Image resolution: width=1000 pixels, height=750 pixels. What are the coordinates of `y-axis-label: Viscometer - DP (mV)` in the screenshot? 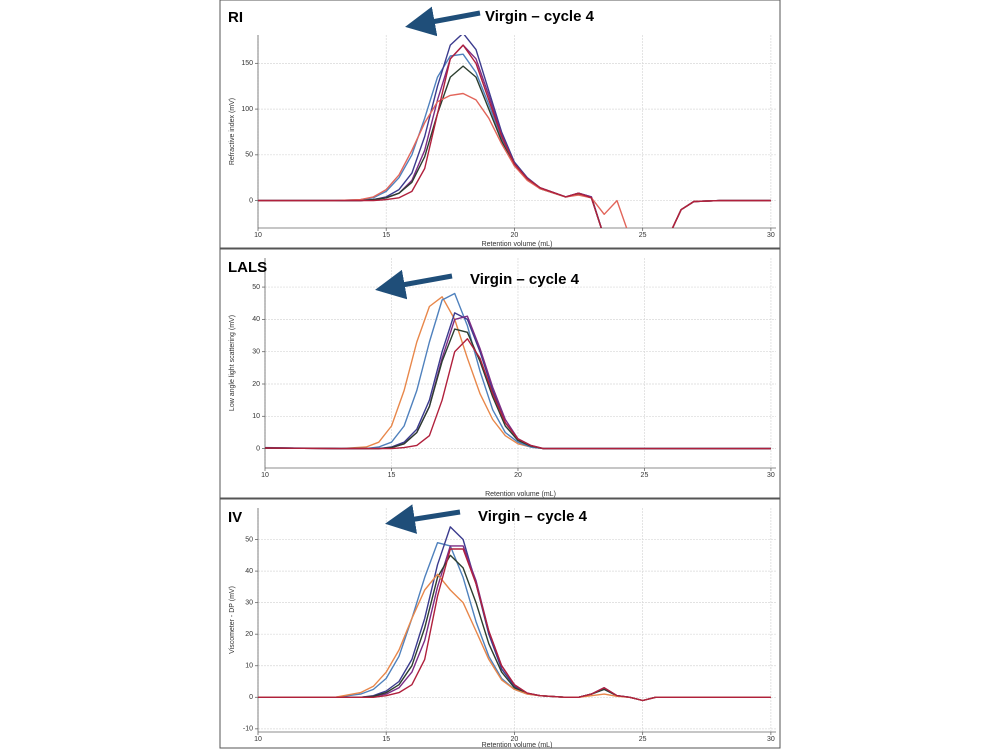 It's located at (232, 620).